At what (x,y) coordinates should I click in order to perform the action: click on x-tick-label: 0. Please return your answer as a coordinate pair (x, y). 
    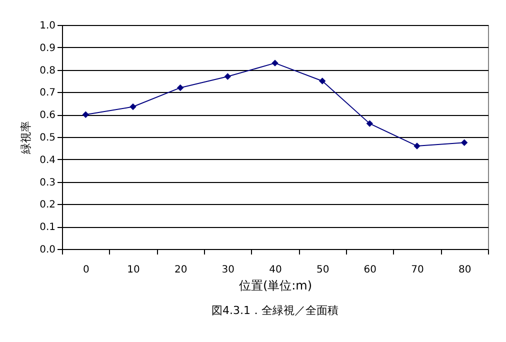
    Looking at the image, I should click on (86, 270).